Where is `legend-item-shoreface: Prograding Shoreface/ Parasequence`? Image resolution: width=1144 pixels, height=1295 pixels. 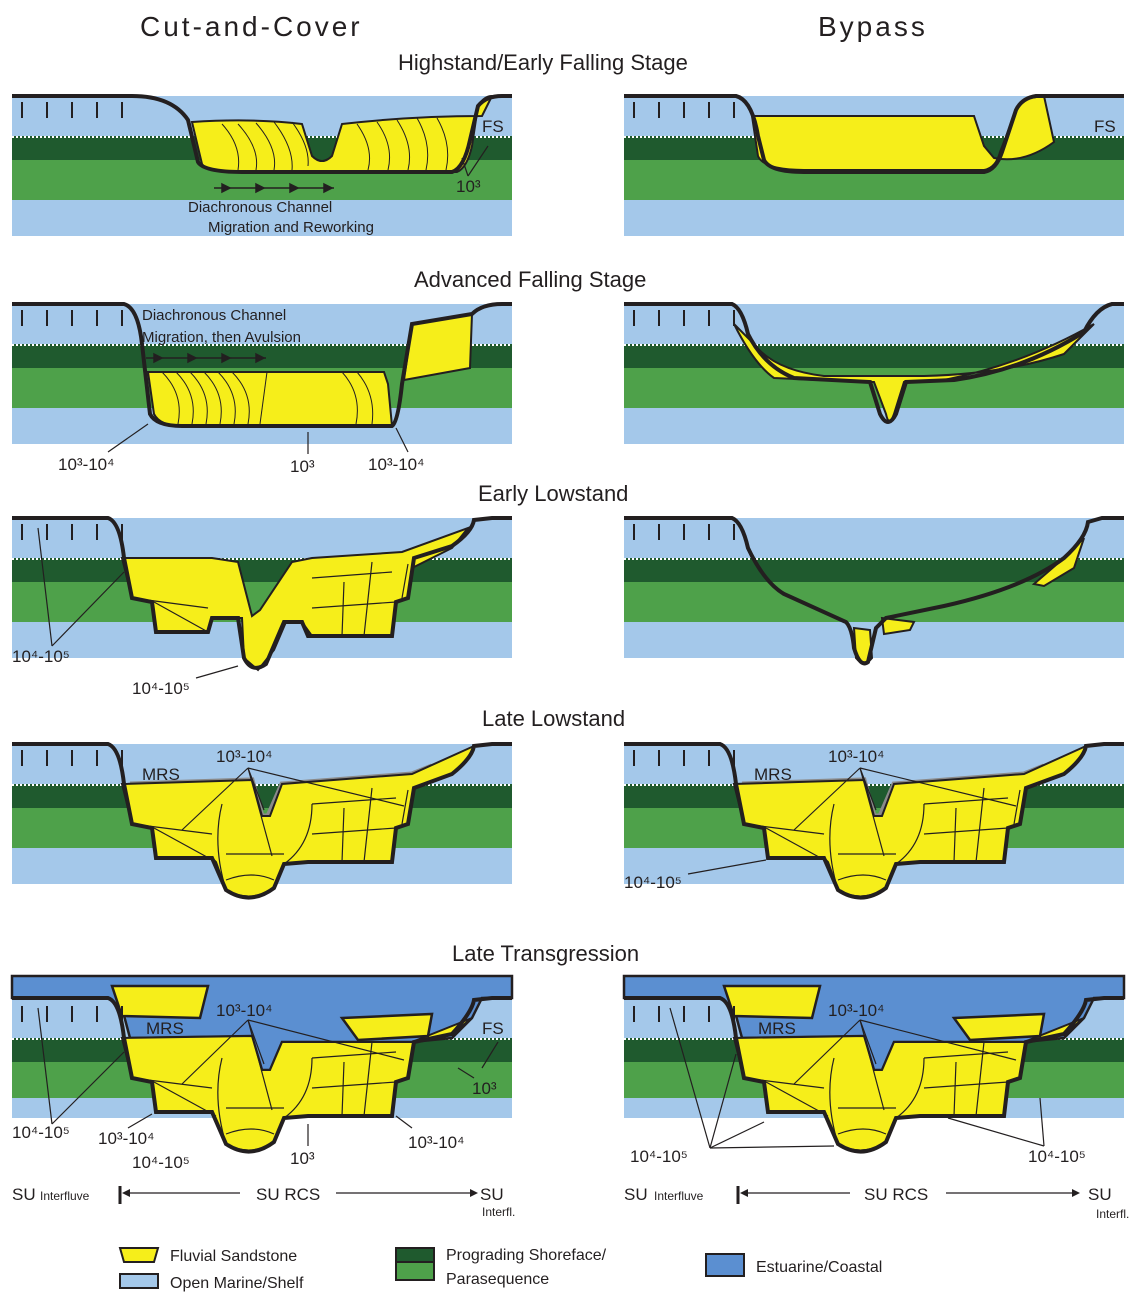 legend-item-shoreface: Prograding Shoreface/ Parasequence is located at coordinates (501, 1267).